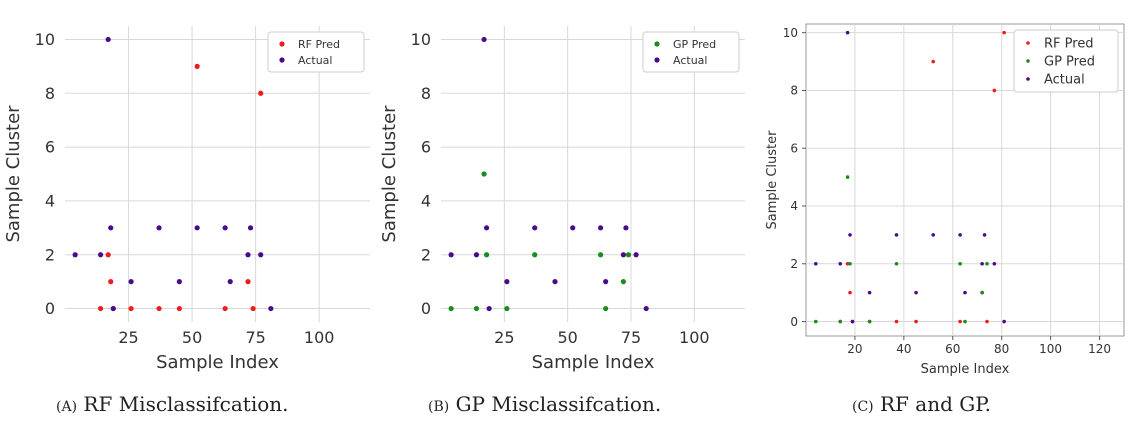 This screenshot has height=436, width=1136. What do you see at coordinates (935, 404) in the screenshot?
I see `caption-c-text: RF and GP.` at bounding box center [935, 404].